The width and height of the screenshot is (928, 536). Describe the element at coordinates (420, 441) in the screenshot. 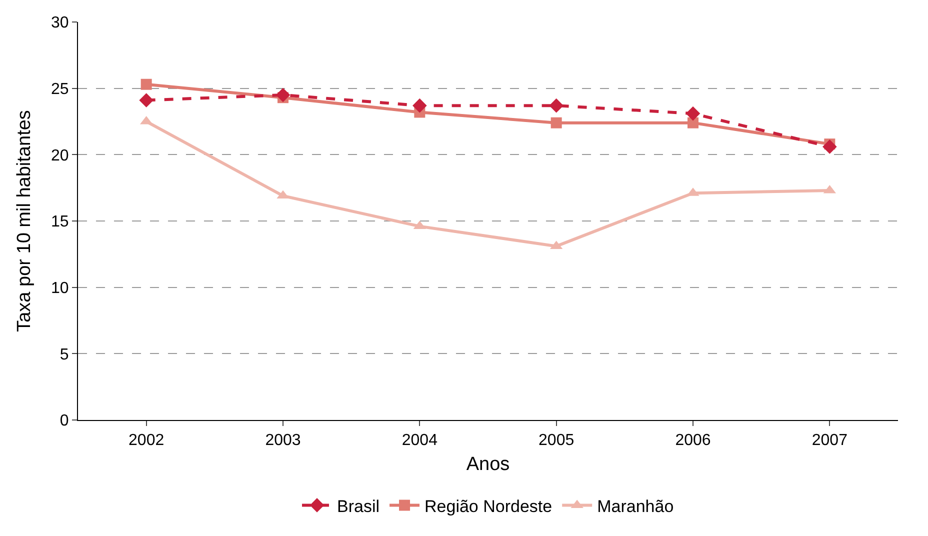

I see `x-tick-label: 2004` at that location.